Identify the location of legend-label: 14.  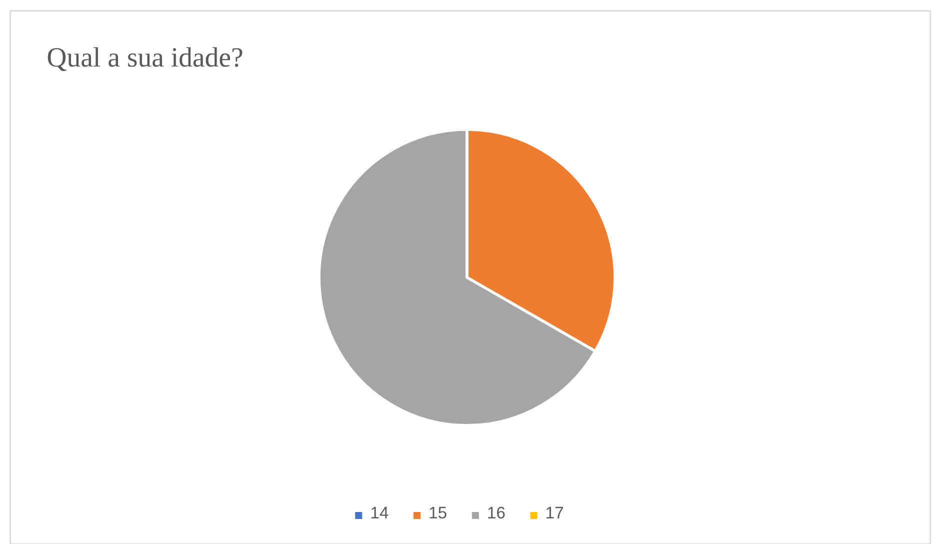
(379, 512).